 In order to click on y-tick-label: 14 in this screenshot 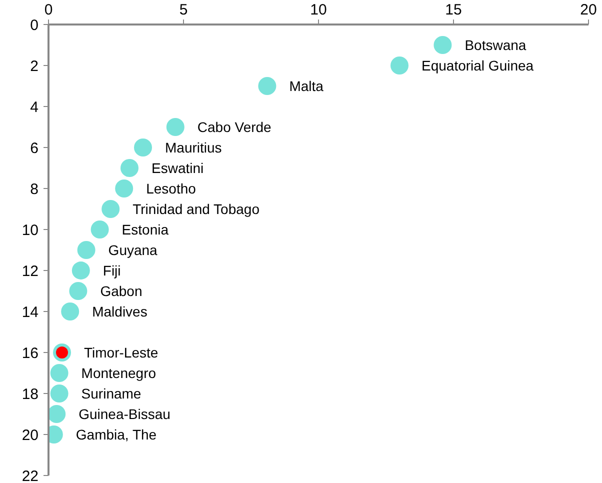, I will do `click(30, 312)`.